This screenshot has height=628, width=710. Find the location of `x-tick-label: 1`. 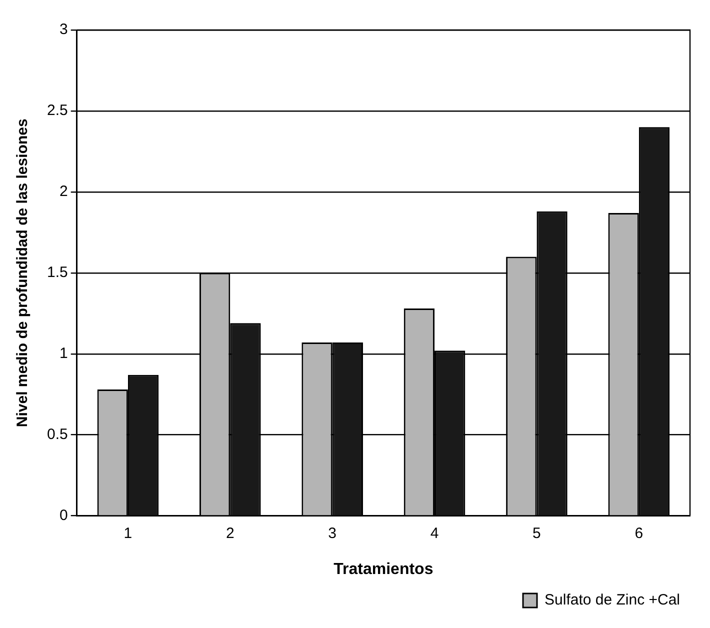

x-tick-label: 1 is located at coordinates (128, 533).